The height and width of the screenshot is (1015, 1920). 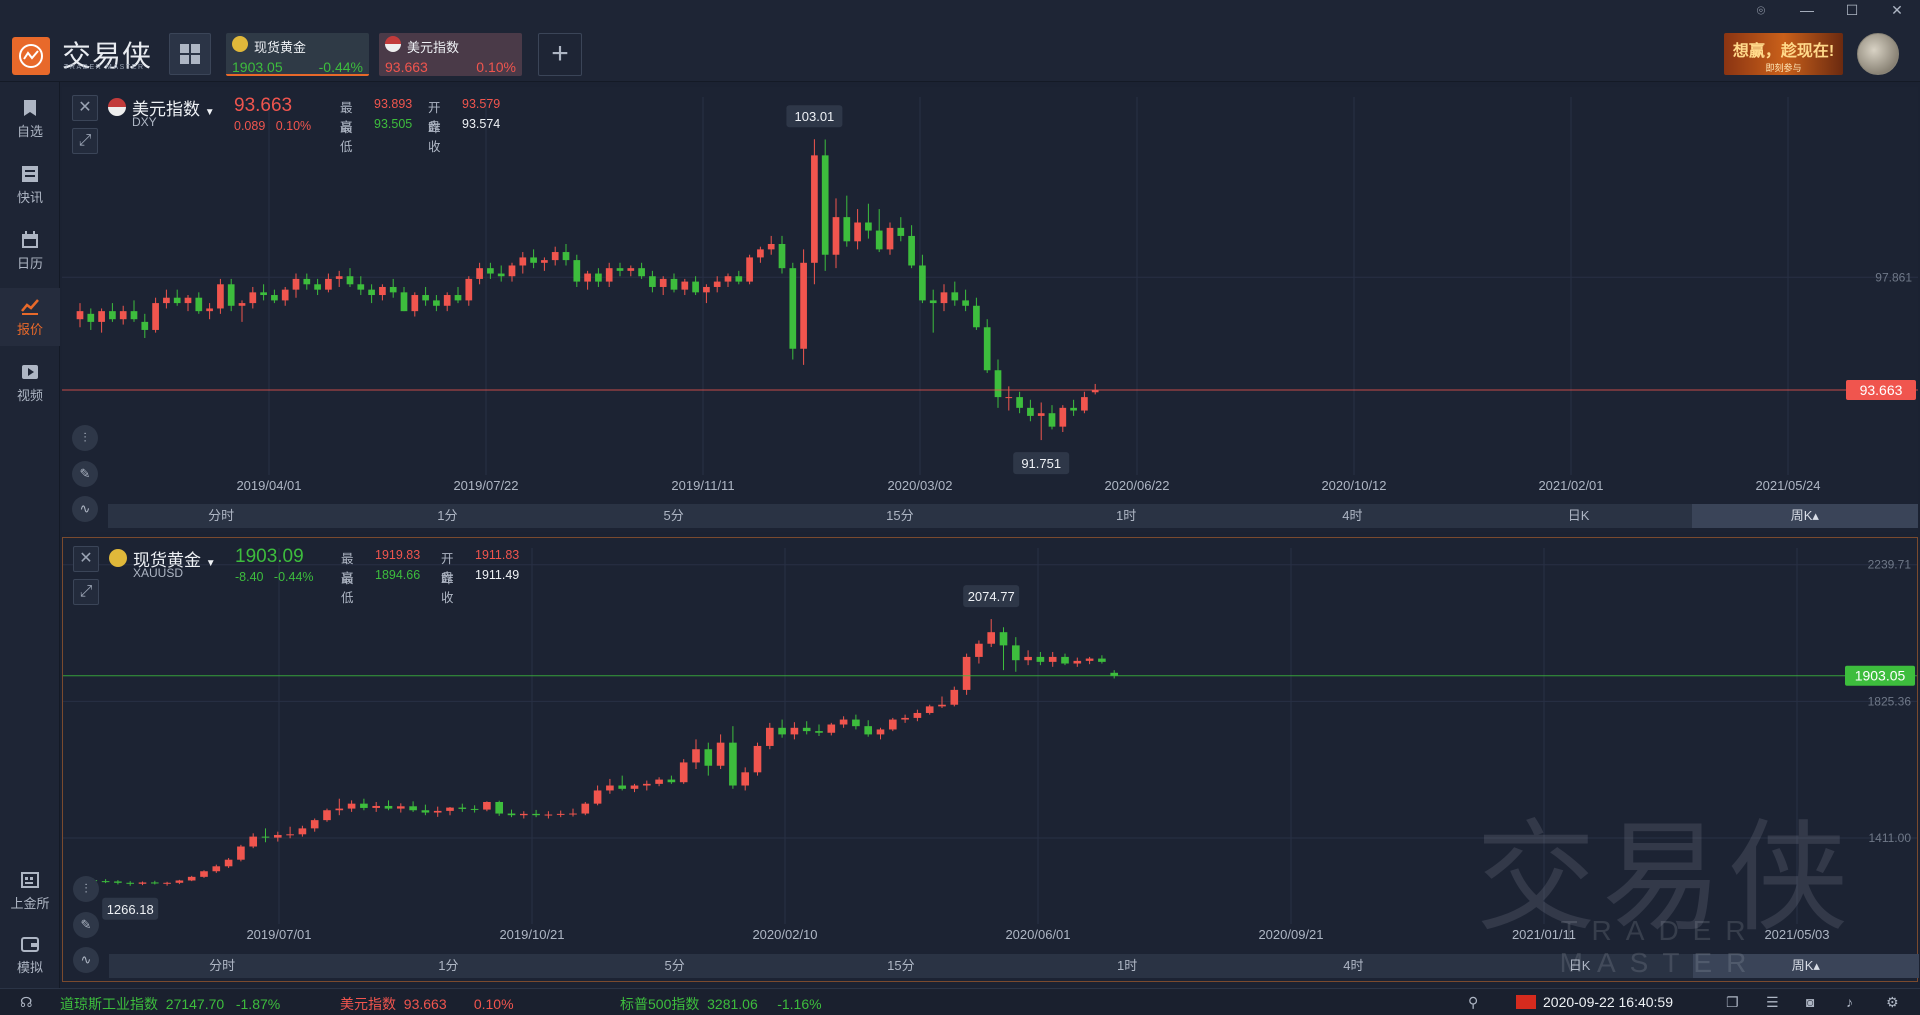 What do you see at coordinates (799, 1004) in the screenshot?
I see `ticker-sp500-change: -1.16%` at bounding box center [799, 1004].